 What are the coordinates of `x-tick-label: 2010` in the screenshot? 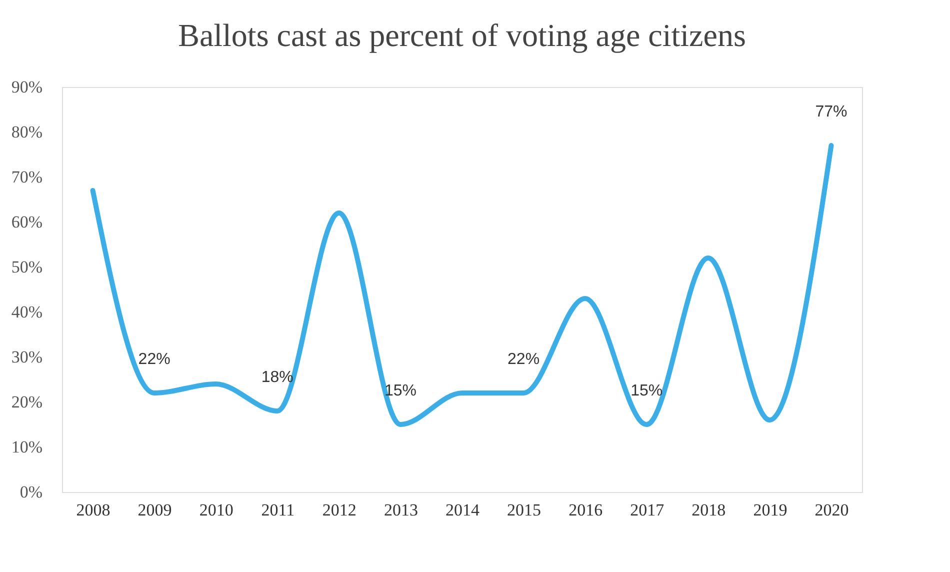 It's located at (216, 510).